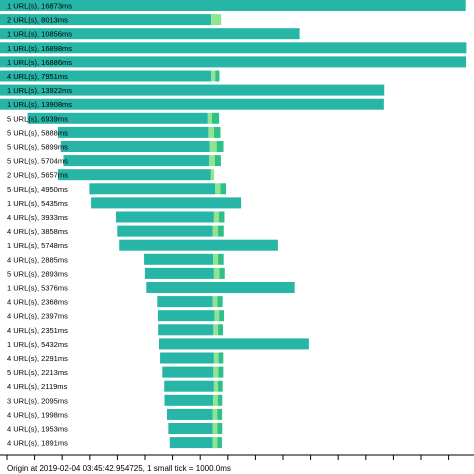 The width and height of the screenshot is (474, 474). What do you see at coordinates (115, 372) in the screenshot?
I see `timeline-row: 5 URL(s), 2213ms` at bounding box center [115, 372].